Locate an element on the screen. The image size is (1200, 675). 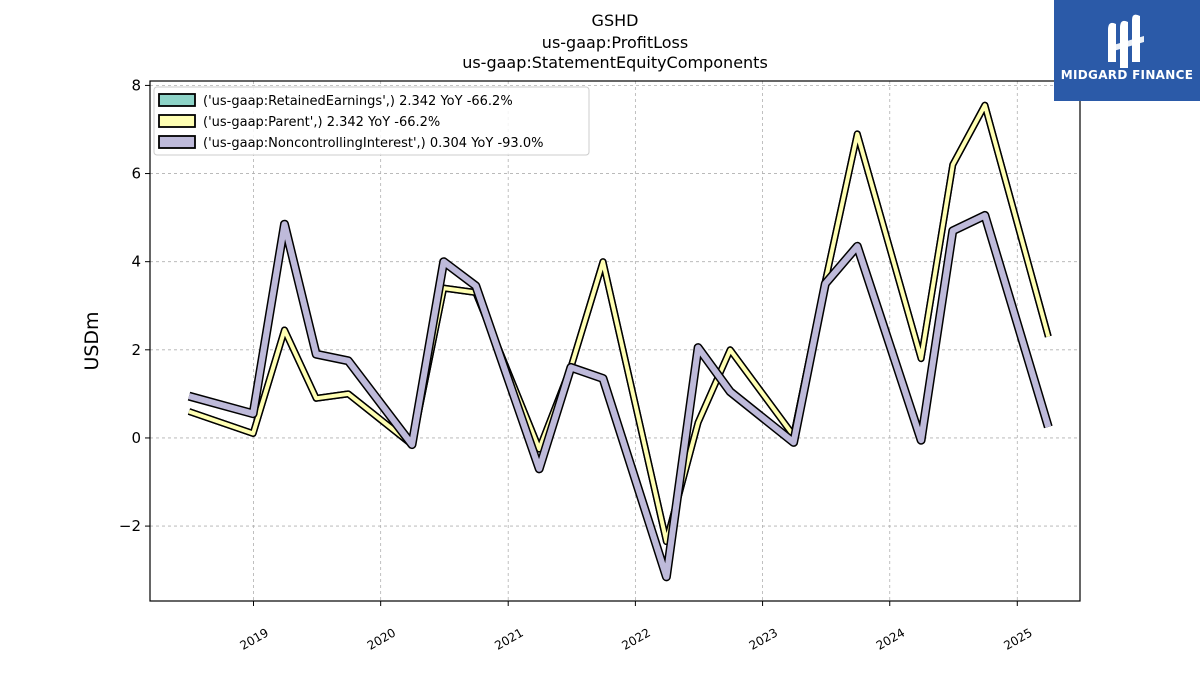
logo-text: MIDGARD FINANCE is located at coordinates (1127, 75).